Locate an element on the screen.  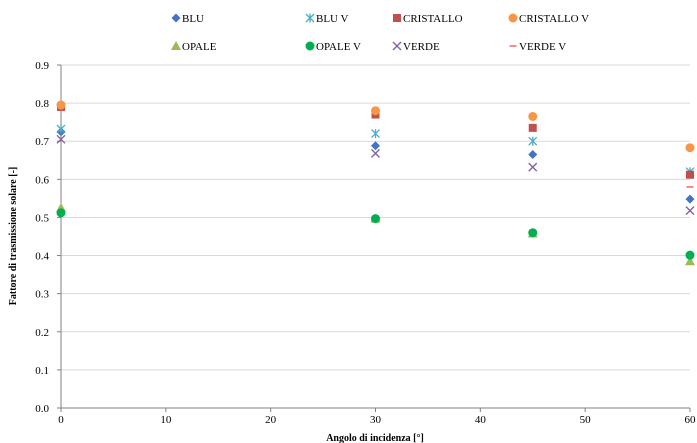
series-cristallo-v is located at coordinates (375, 126).